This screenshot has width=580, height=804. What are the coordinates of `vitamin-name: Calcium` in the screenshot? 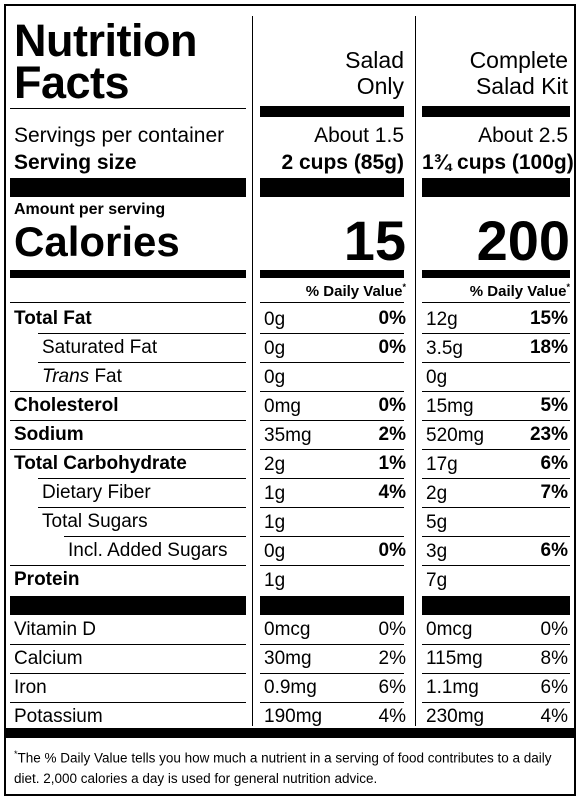 It's located at (48, 658).